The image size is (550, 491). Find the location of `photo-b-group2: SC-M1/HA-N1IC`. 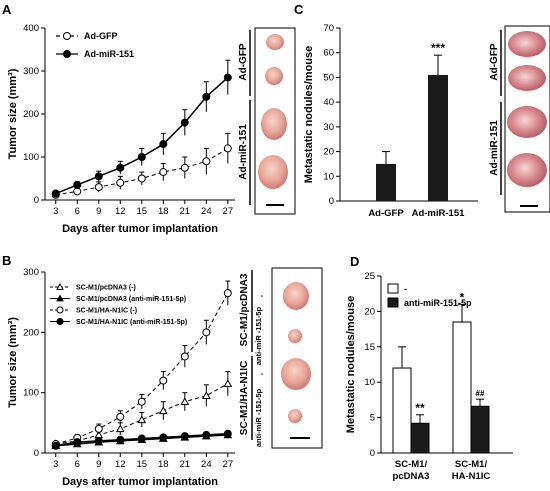

photo-b-group2: SC-M1/HA-N1IC is located at coordinates (244, 398).